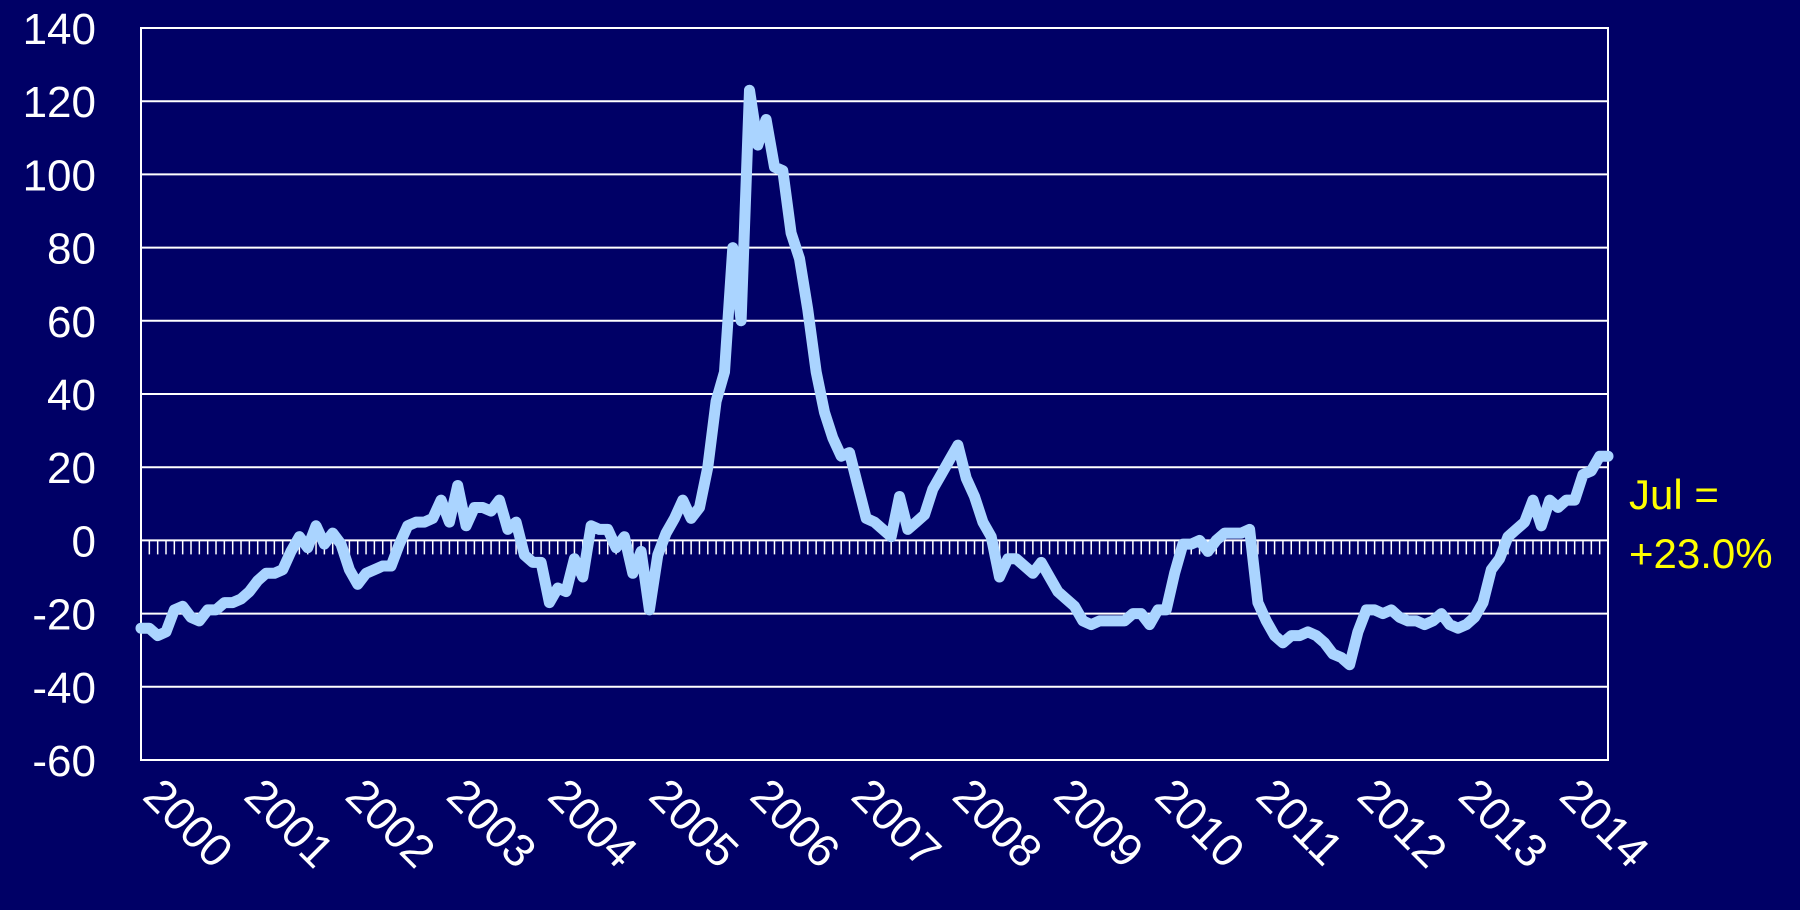  What do you see at coordinates (593, 822) in the screenshot?
I see `x-tick-label: 2004` at bounding box center [593, 822].